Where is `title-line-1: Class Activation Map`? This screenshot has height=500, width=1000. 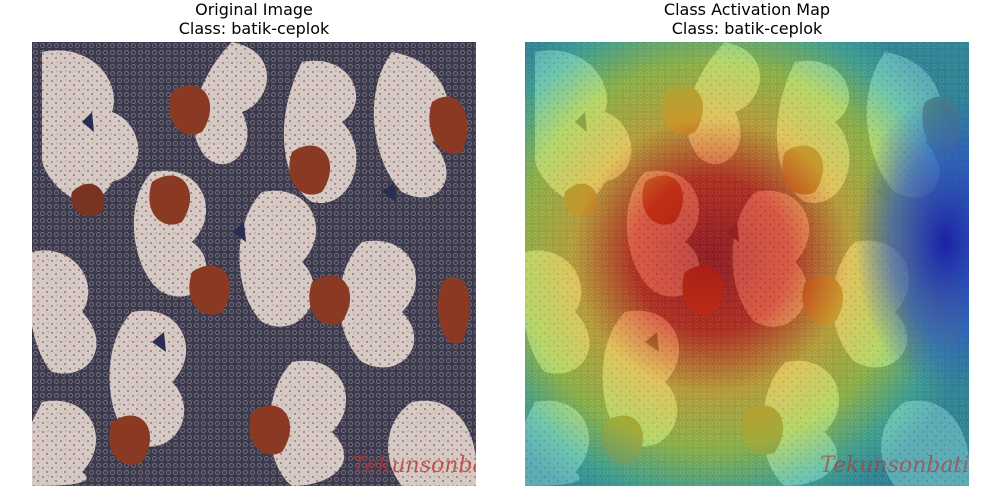 title-line-1: Class Activation Map is located at coordinates (747, 9).